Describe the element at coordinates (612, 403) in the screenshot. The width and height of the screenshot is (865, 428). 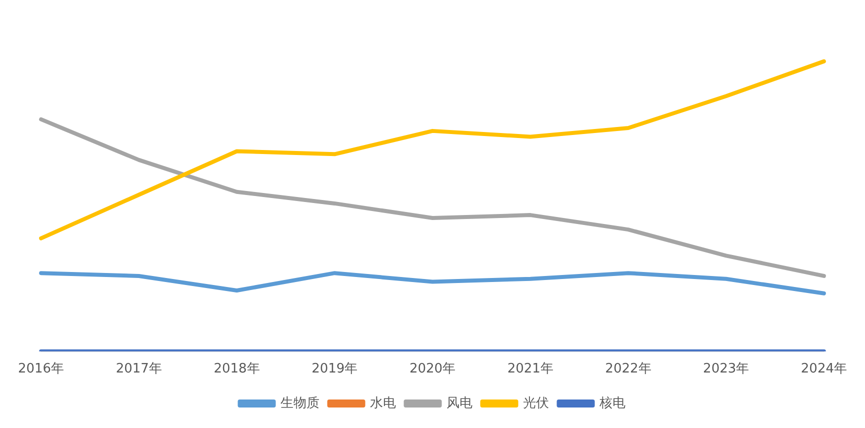
I see `legend-label: 核电` at that location.